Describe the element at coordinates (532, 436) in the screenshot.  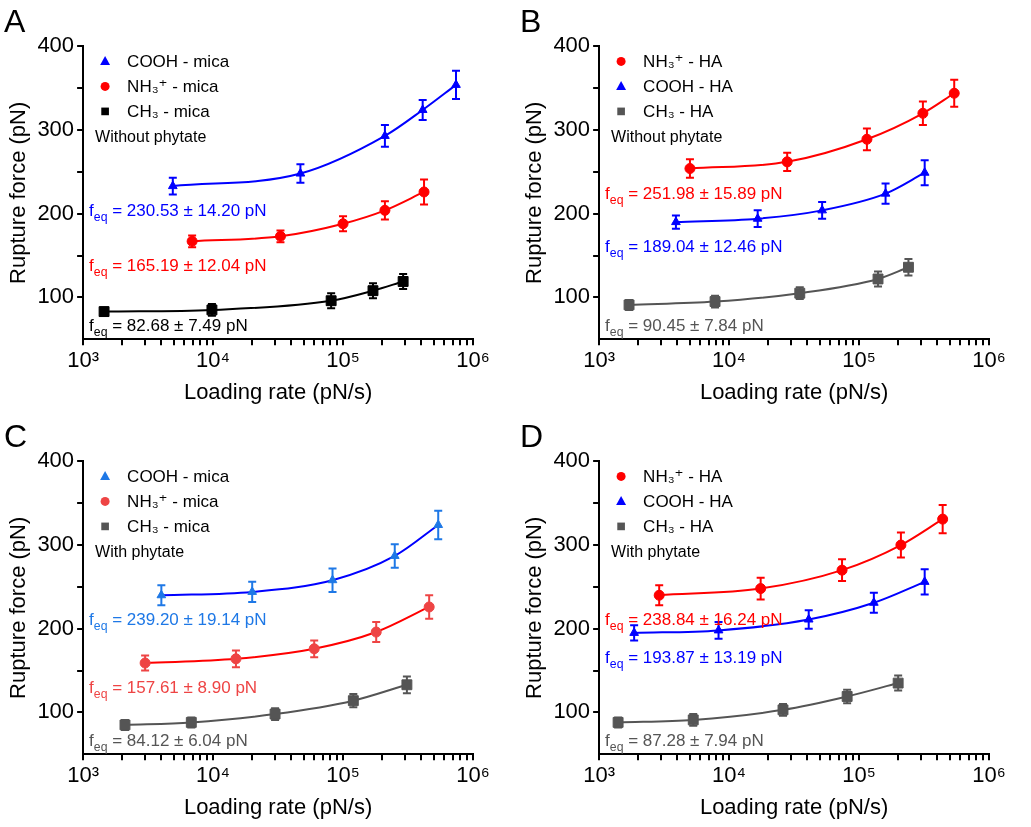
I see `chart-title: D` at that location.